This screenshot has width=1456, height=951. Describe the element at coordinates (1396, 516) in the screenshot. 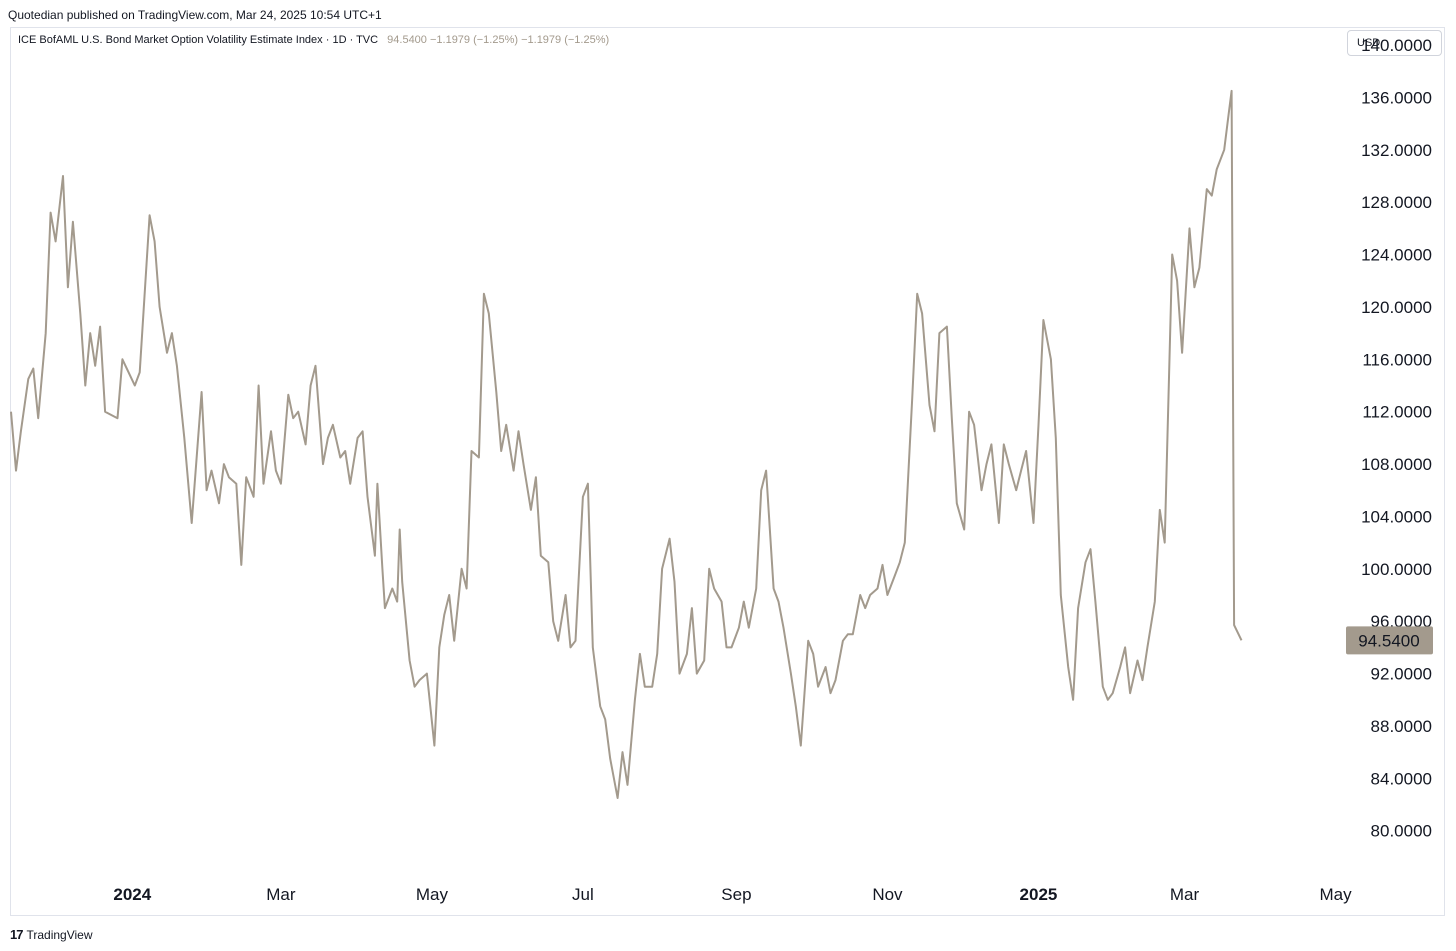

I see `y-tick-label: 104.0000` at that location.